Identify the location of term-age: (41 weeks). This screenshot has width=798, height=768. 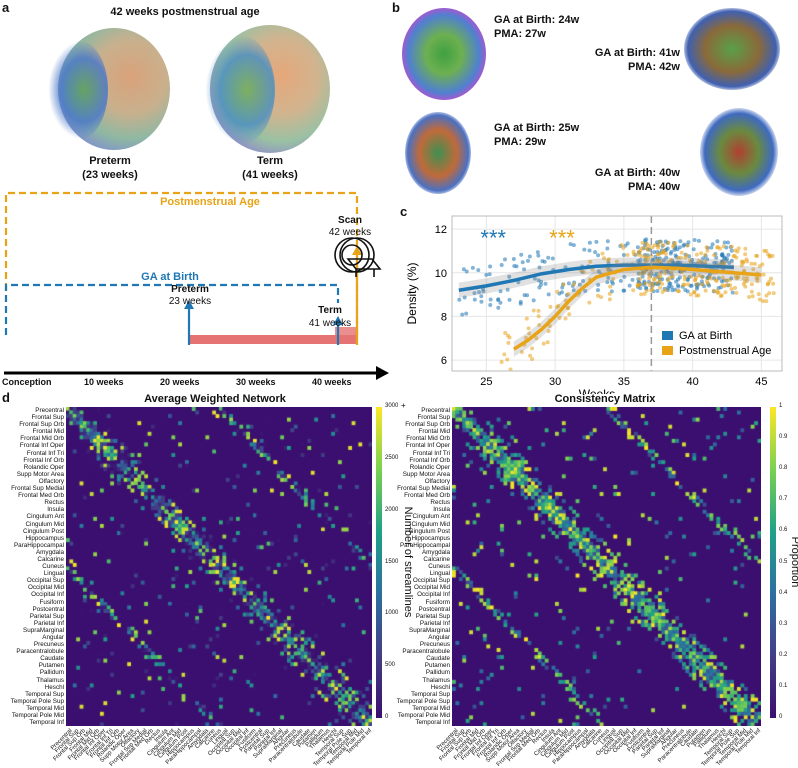
(270, 175).